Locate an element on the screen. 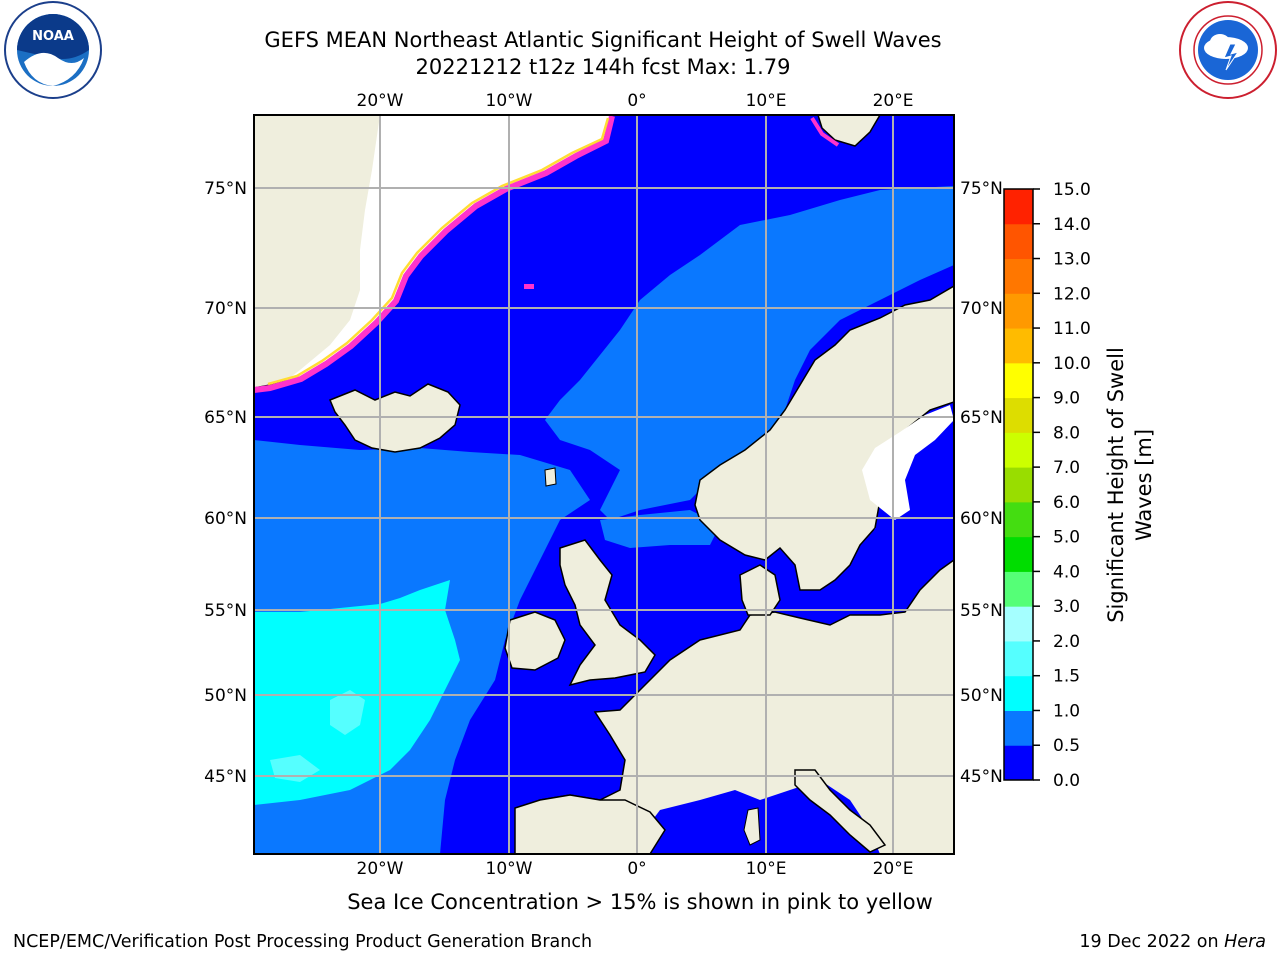  lat-label-left: 65°N is located at coordinates (225, 418).